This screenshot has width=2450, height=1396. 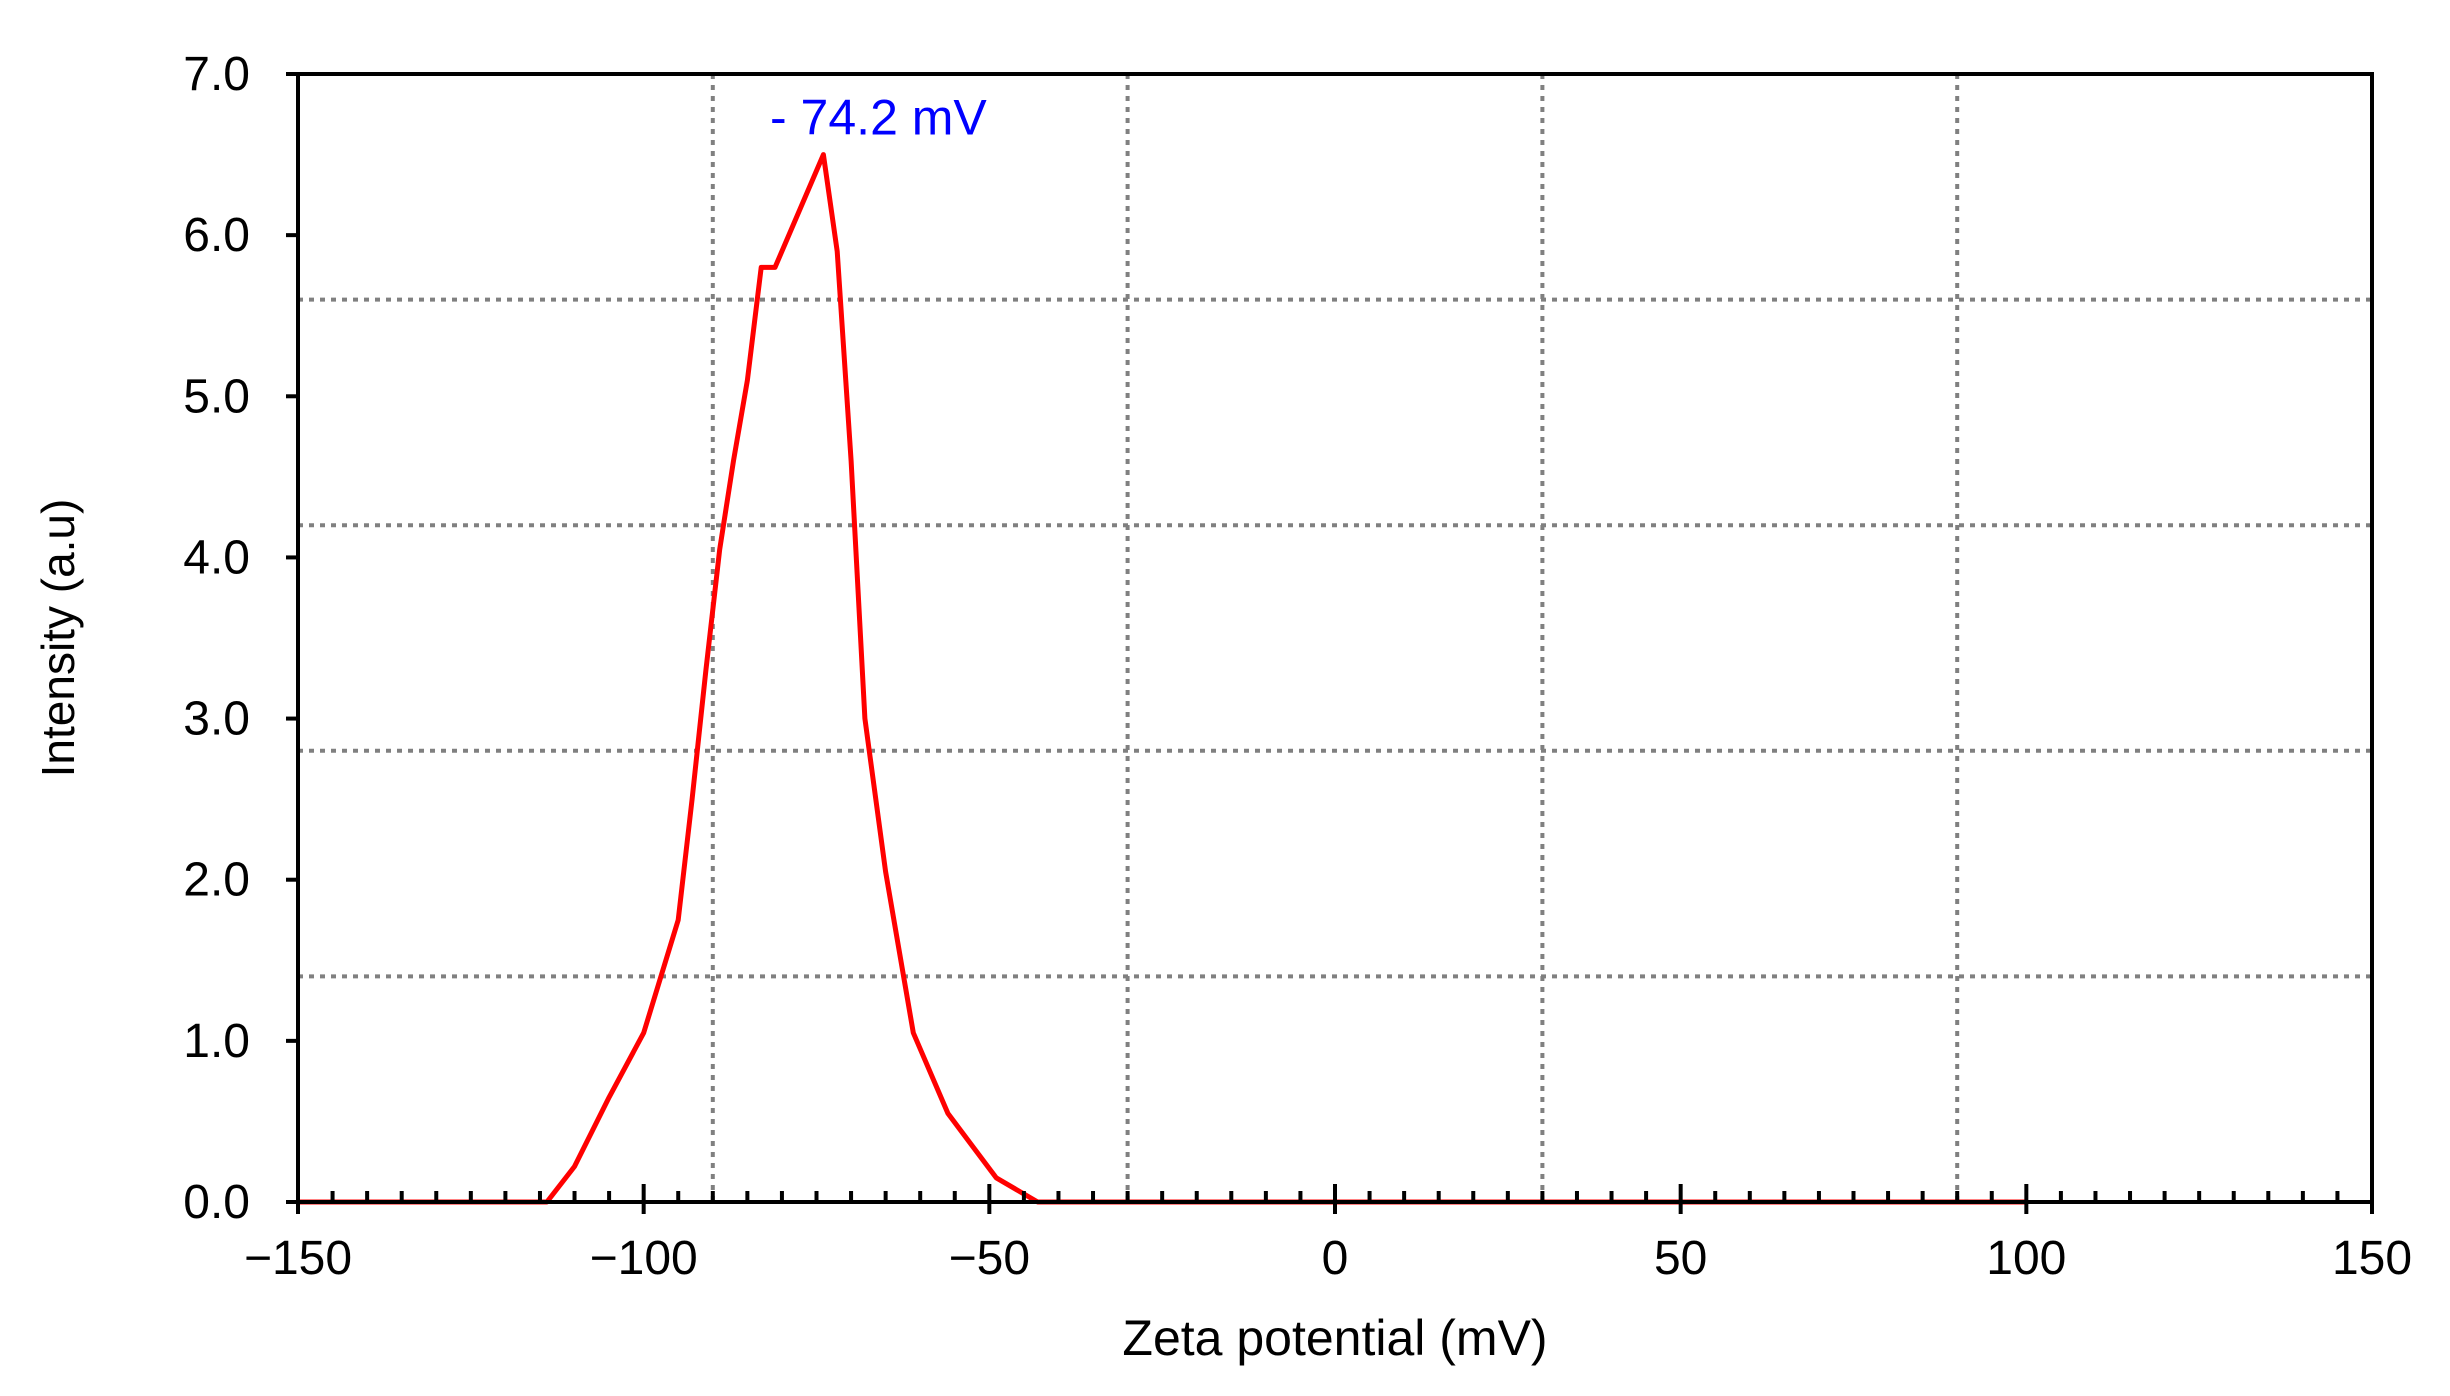 What do you see at coordinates (216, 396) in the screenshot?
I see `y-tick-label: 5.0` at bounding box center [216, 396].